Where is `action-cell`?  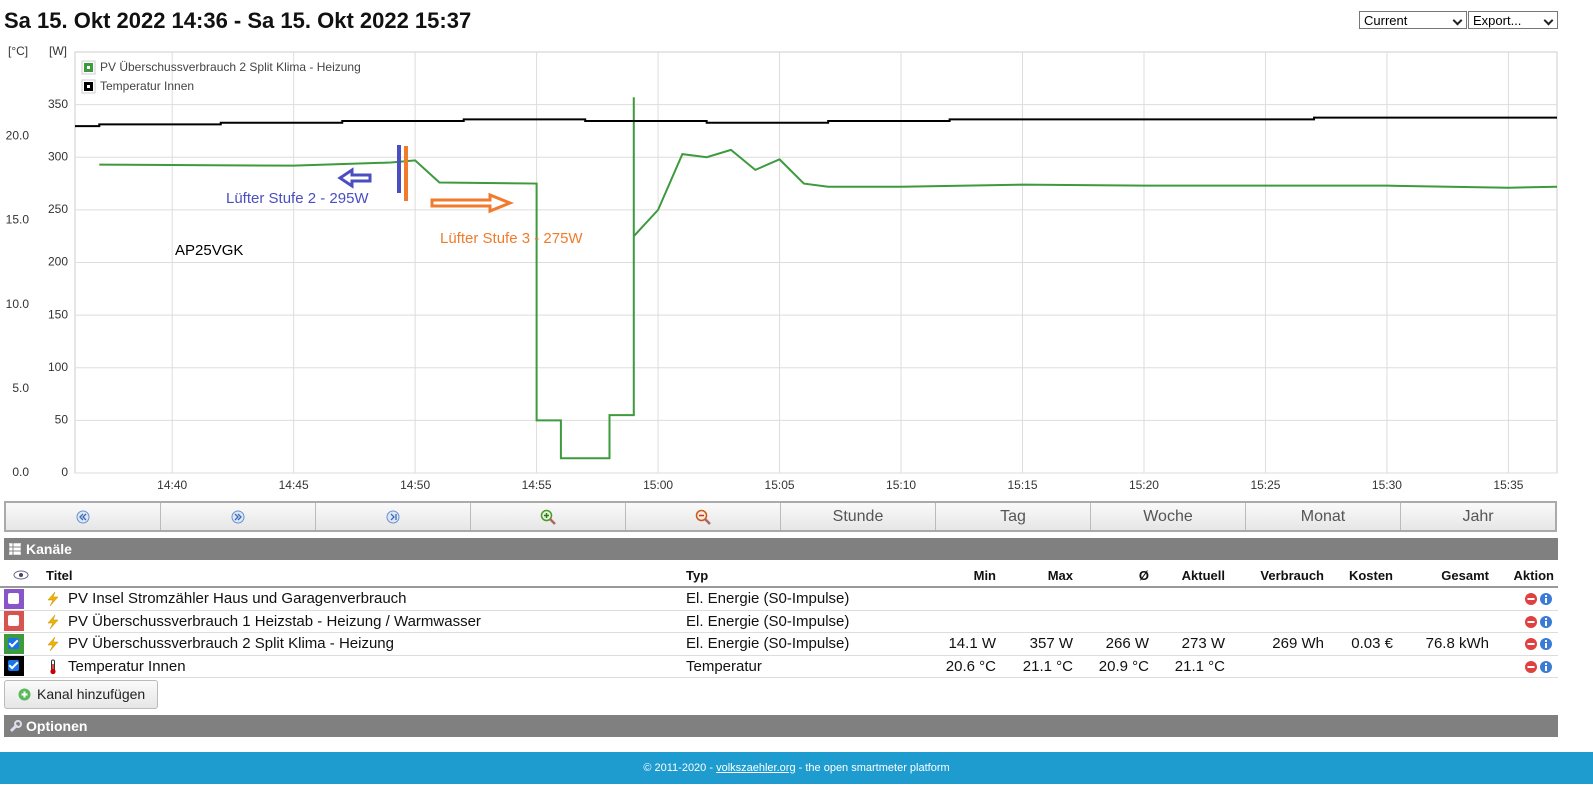
action-cell is located at coordinates (1525, 666).